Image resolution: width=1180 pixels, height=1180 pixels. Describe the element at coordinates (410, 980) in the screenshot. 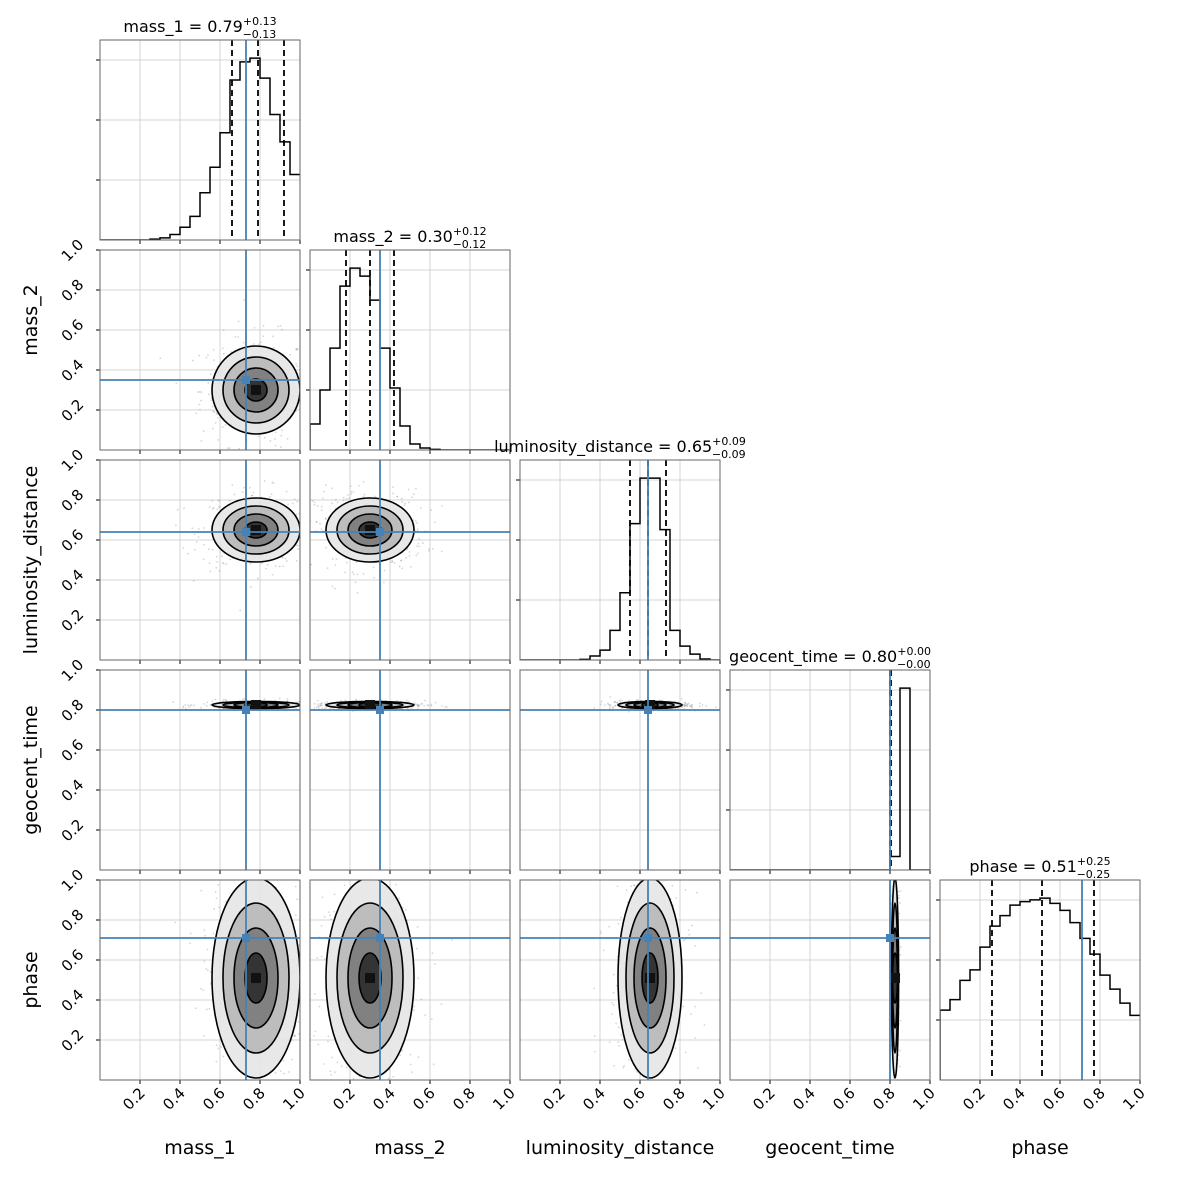

I see `panel-frame` at that location.